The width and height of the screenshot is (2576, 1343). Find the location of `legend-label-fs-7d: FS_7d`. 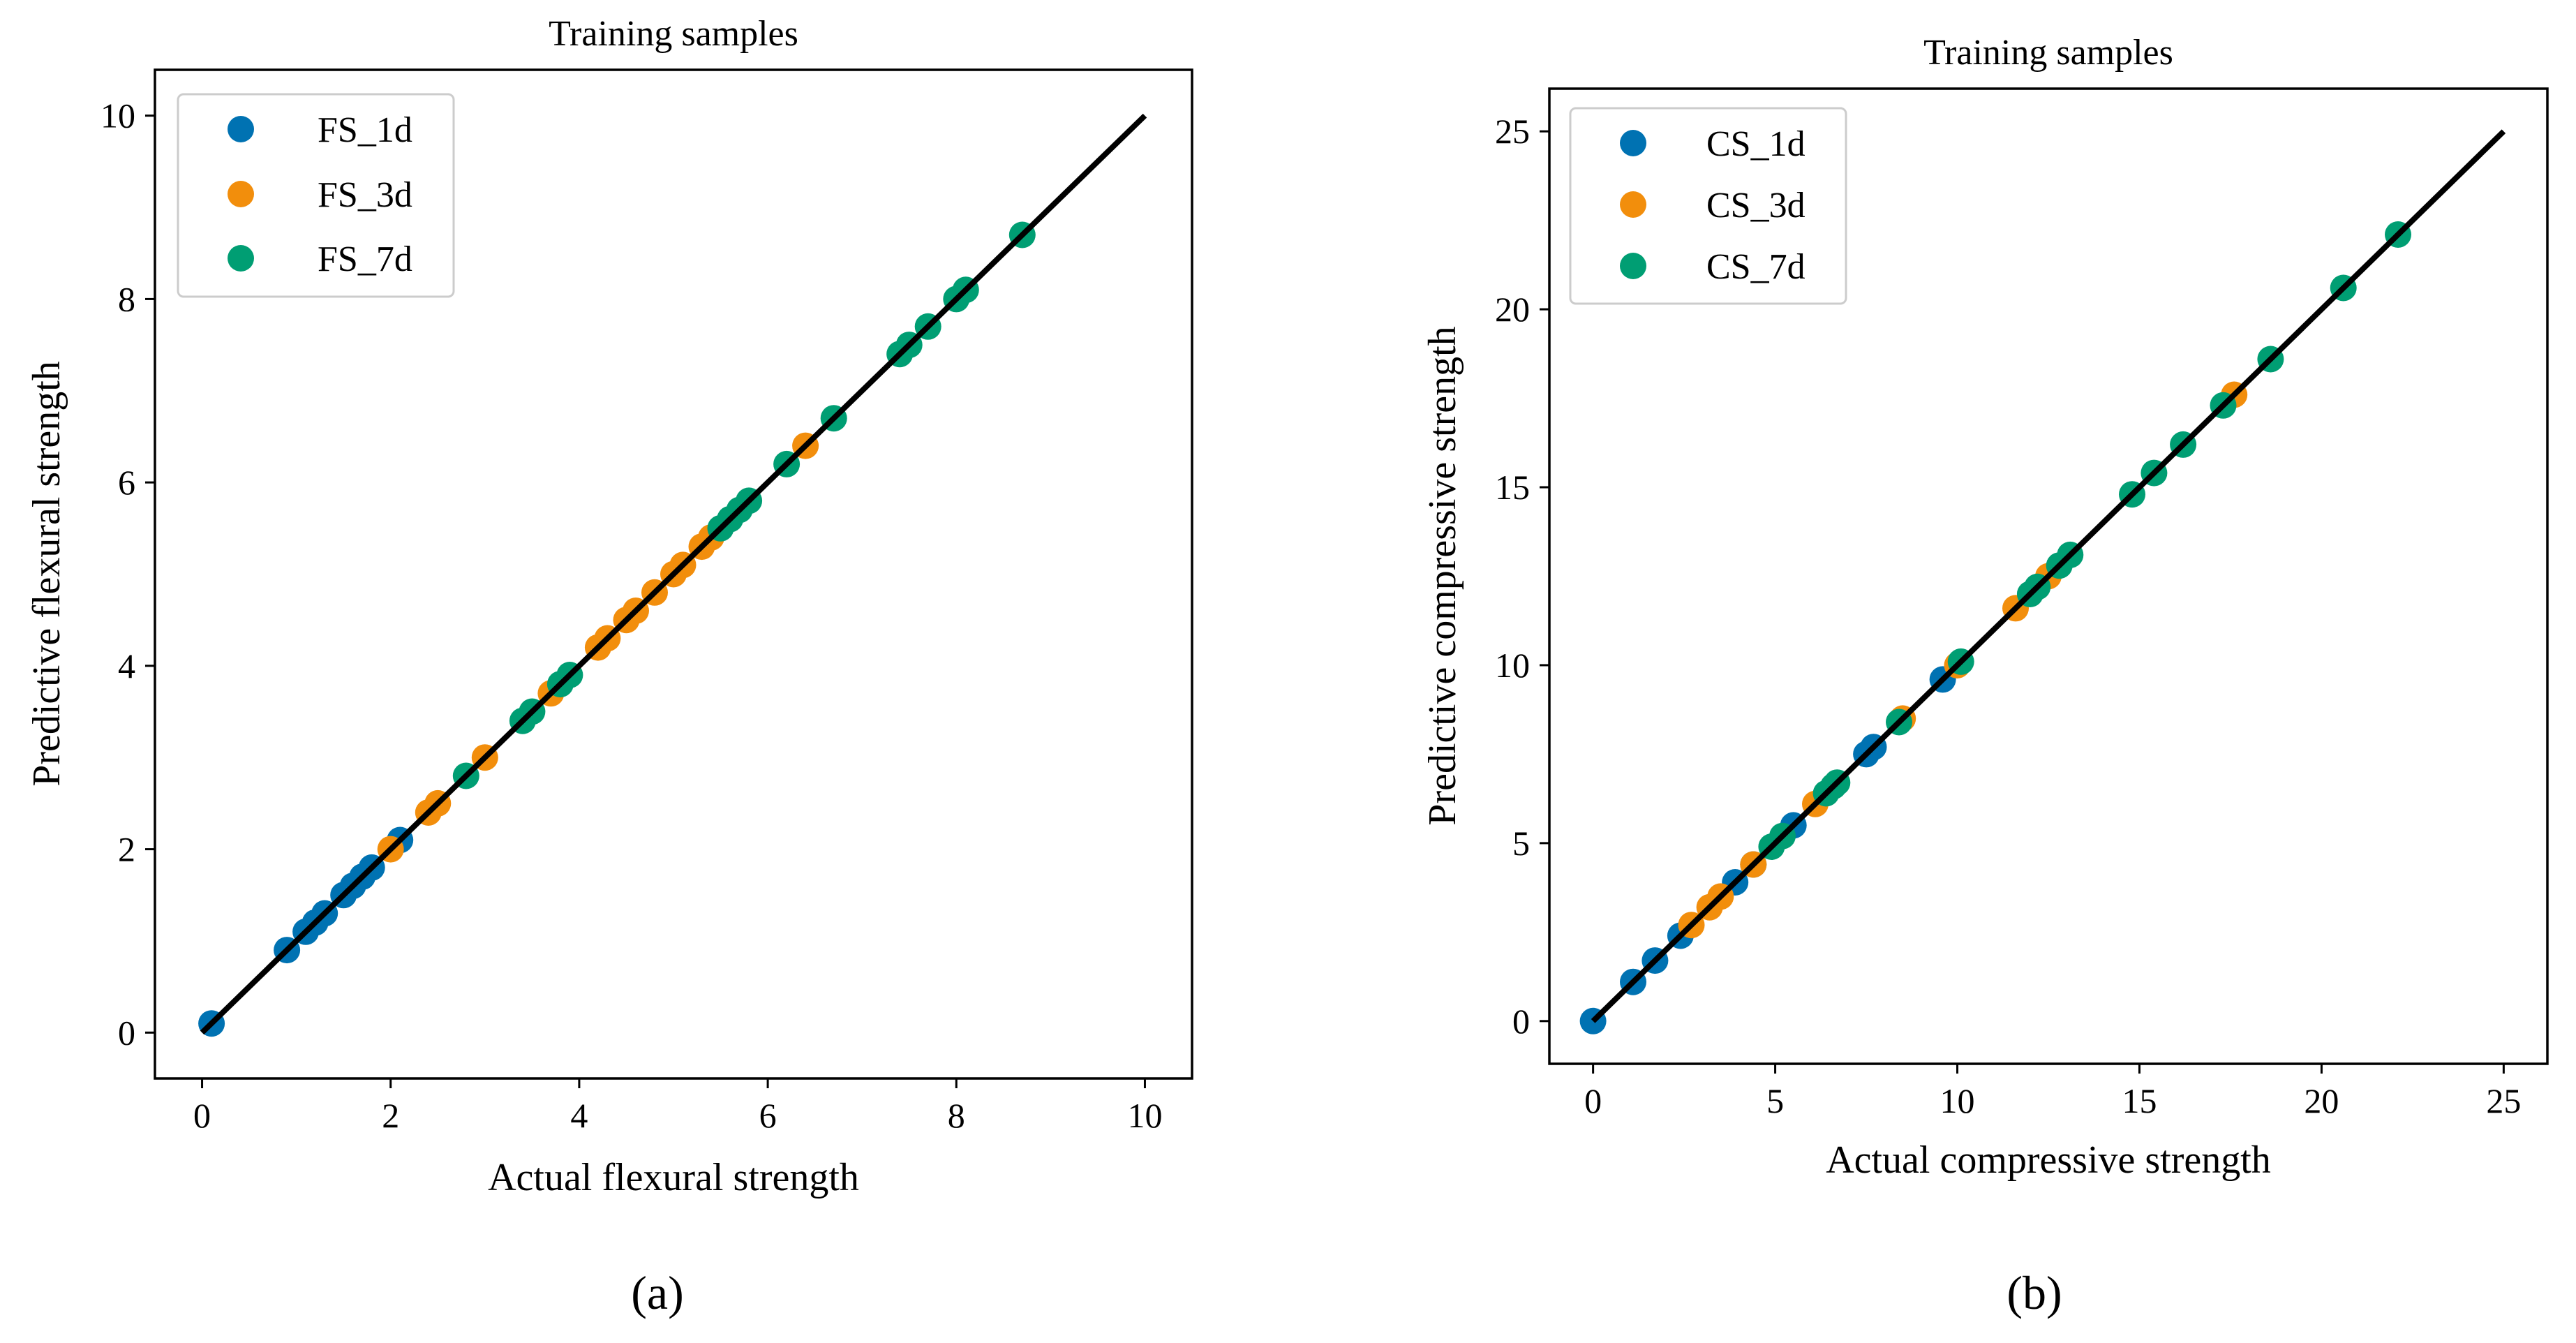

legend-label-fs-7d: FS_7d is located at coordinates (365, 259).